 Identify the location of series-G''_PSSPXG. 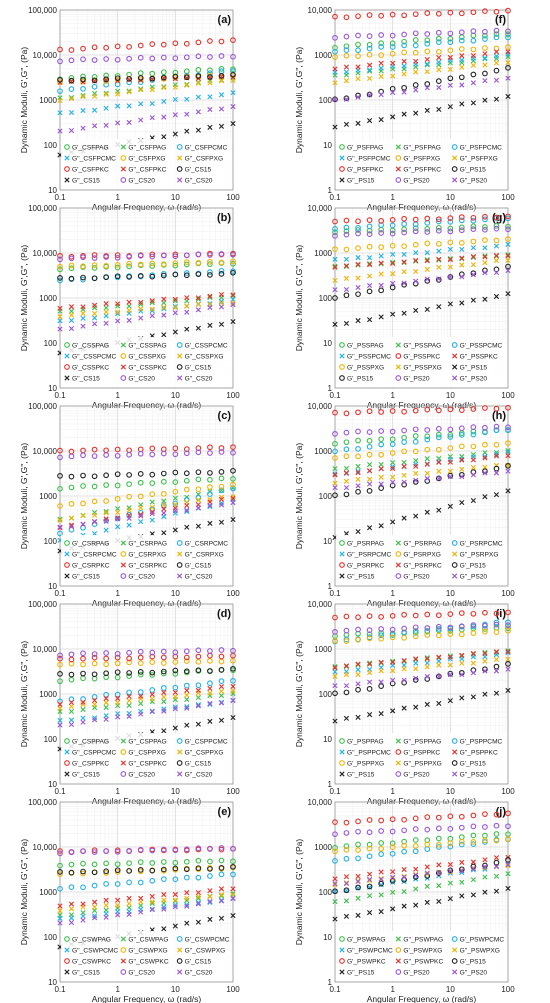
(421, 270).